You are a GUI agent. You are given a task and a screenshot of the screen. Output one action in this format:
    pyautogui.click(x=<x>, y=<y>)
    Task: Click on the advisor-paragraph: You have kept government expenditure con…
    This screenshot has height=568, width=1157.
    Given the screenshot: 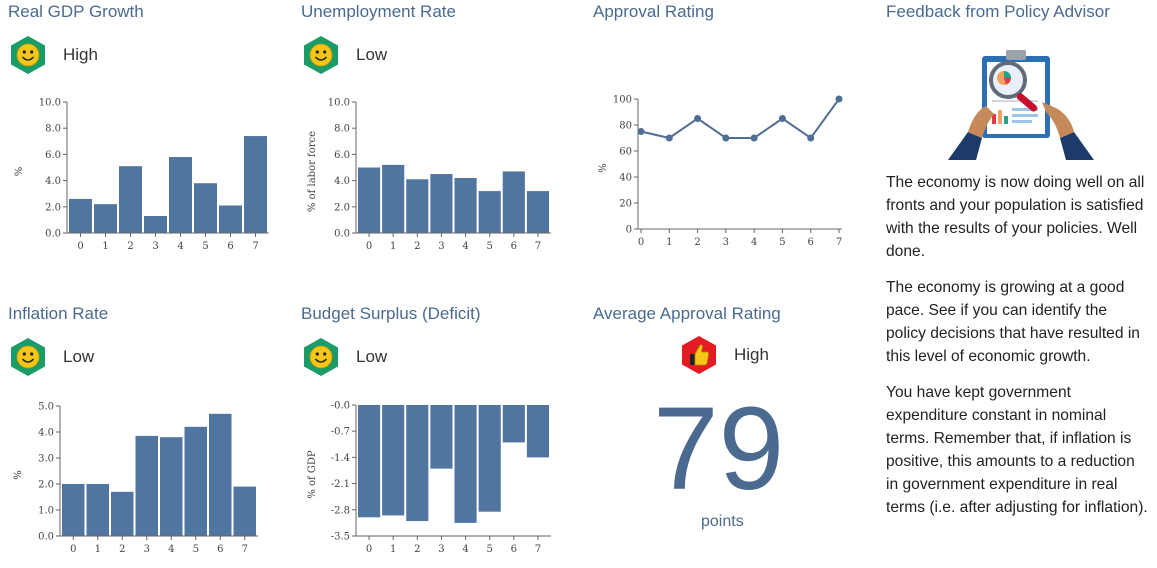 What is the action you would take?
    pyautogui.click(x=1017, y=450)
    